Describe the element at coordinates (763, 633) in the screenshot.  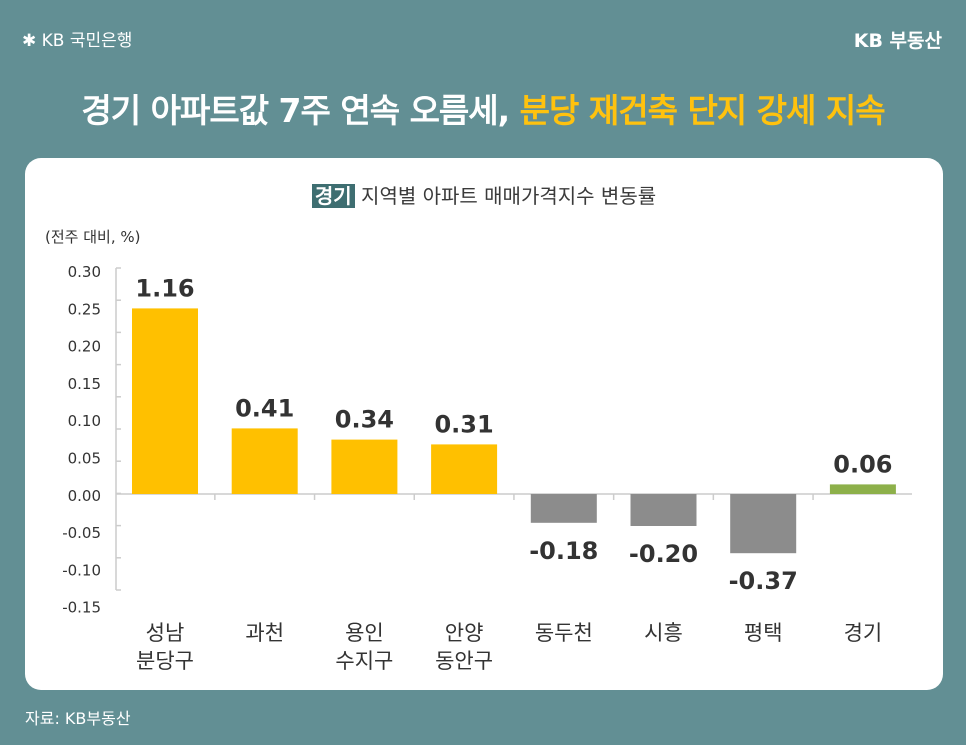
I see `x-tick-label: 평택` at that location.